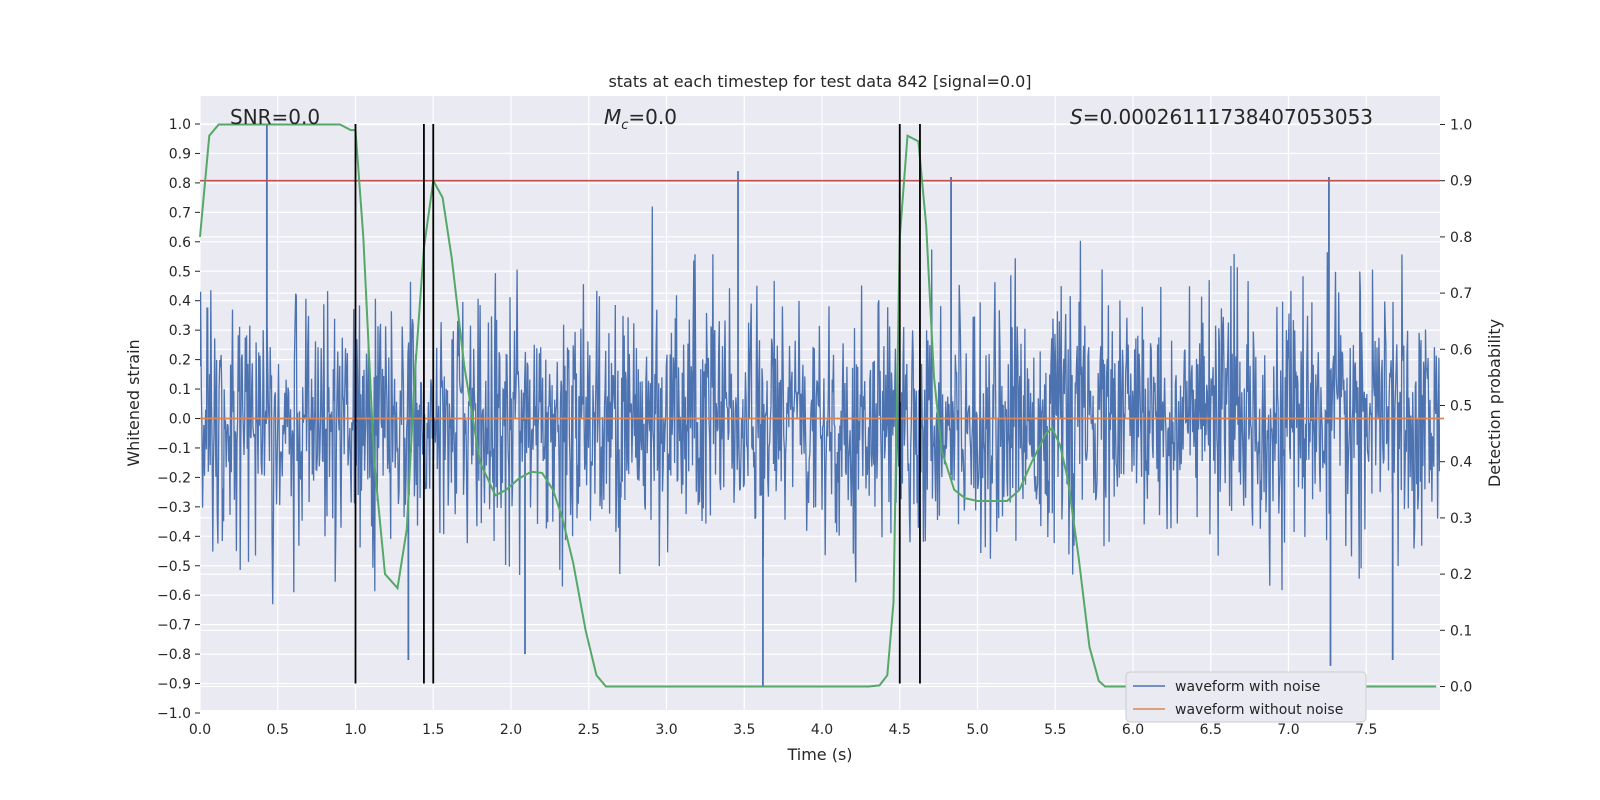 The height and width of the screenshot is (800, 1600). I want to click on y-tick-label: −0.6, so click(174, 596).